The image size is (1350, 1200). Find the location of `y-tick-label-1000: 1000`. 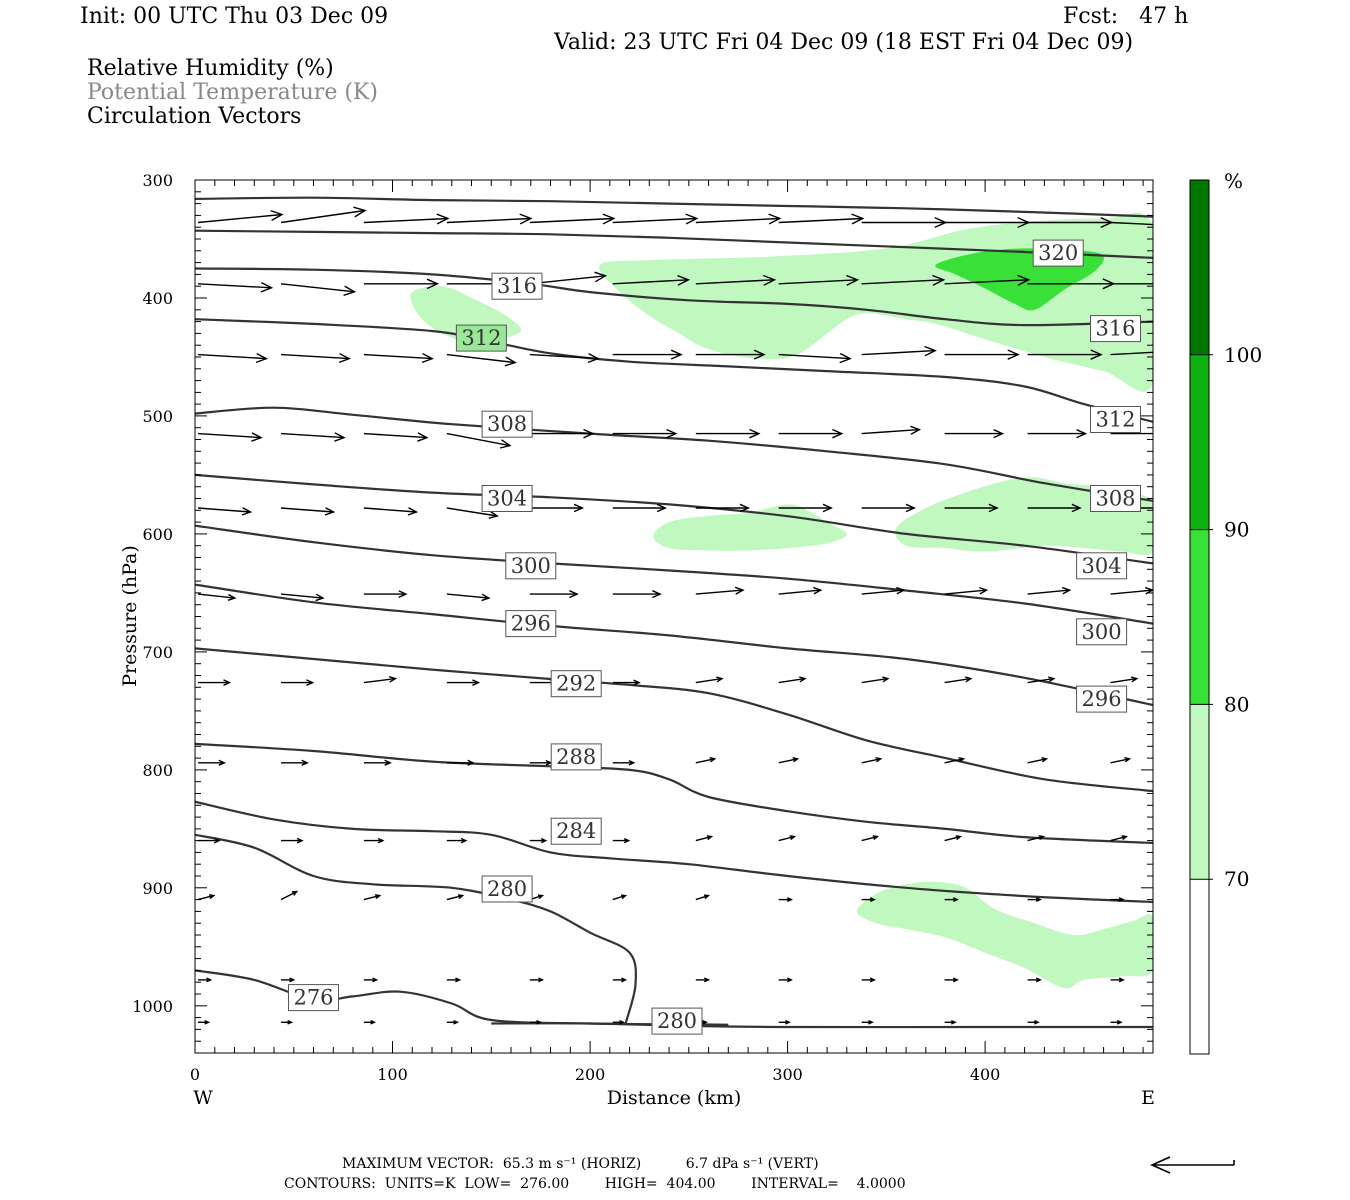

y-tick-label-1000: 1000 is located at coordinates (152, 1006).